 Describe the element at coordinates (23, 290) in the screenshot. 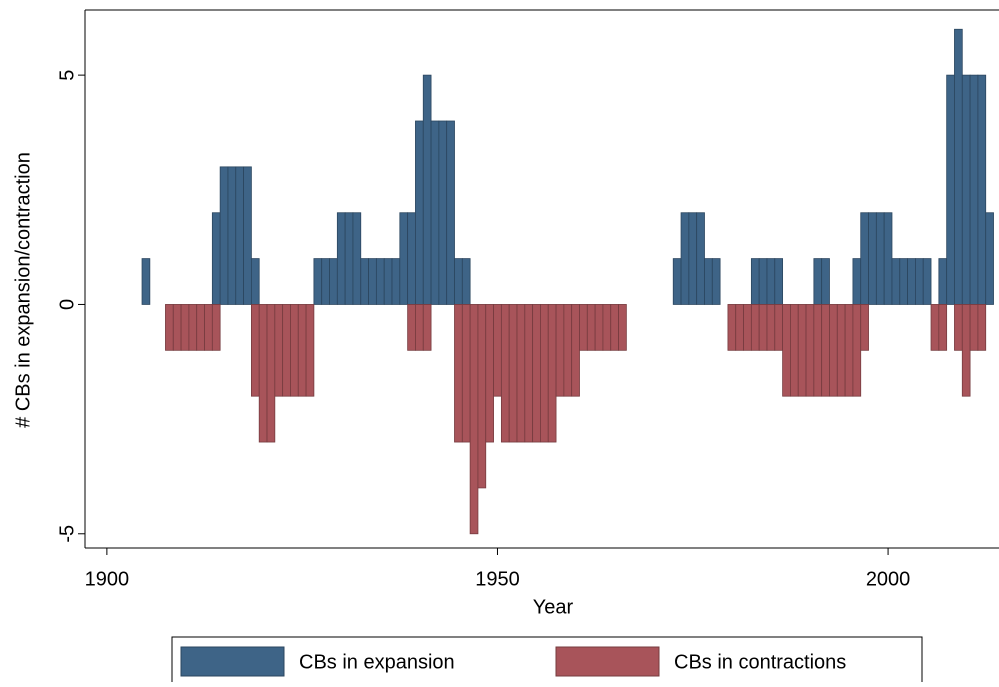

I see `y-axis-label: # CBs in expansion/contraction` at that location.